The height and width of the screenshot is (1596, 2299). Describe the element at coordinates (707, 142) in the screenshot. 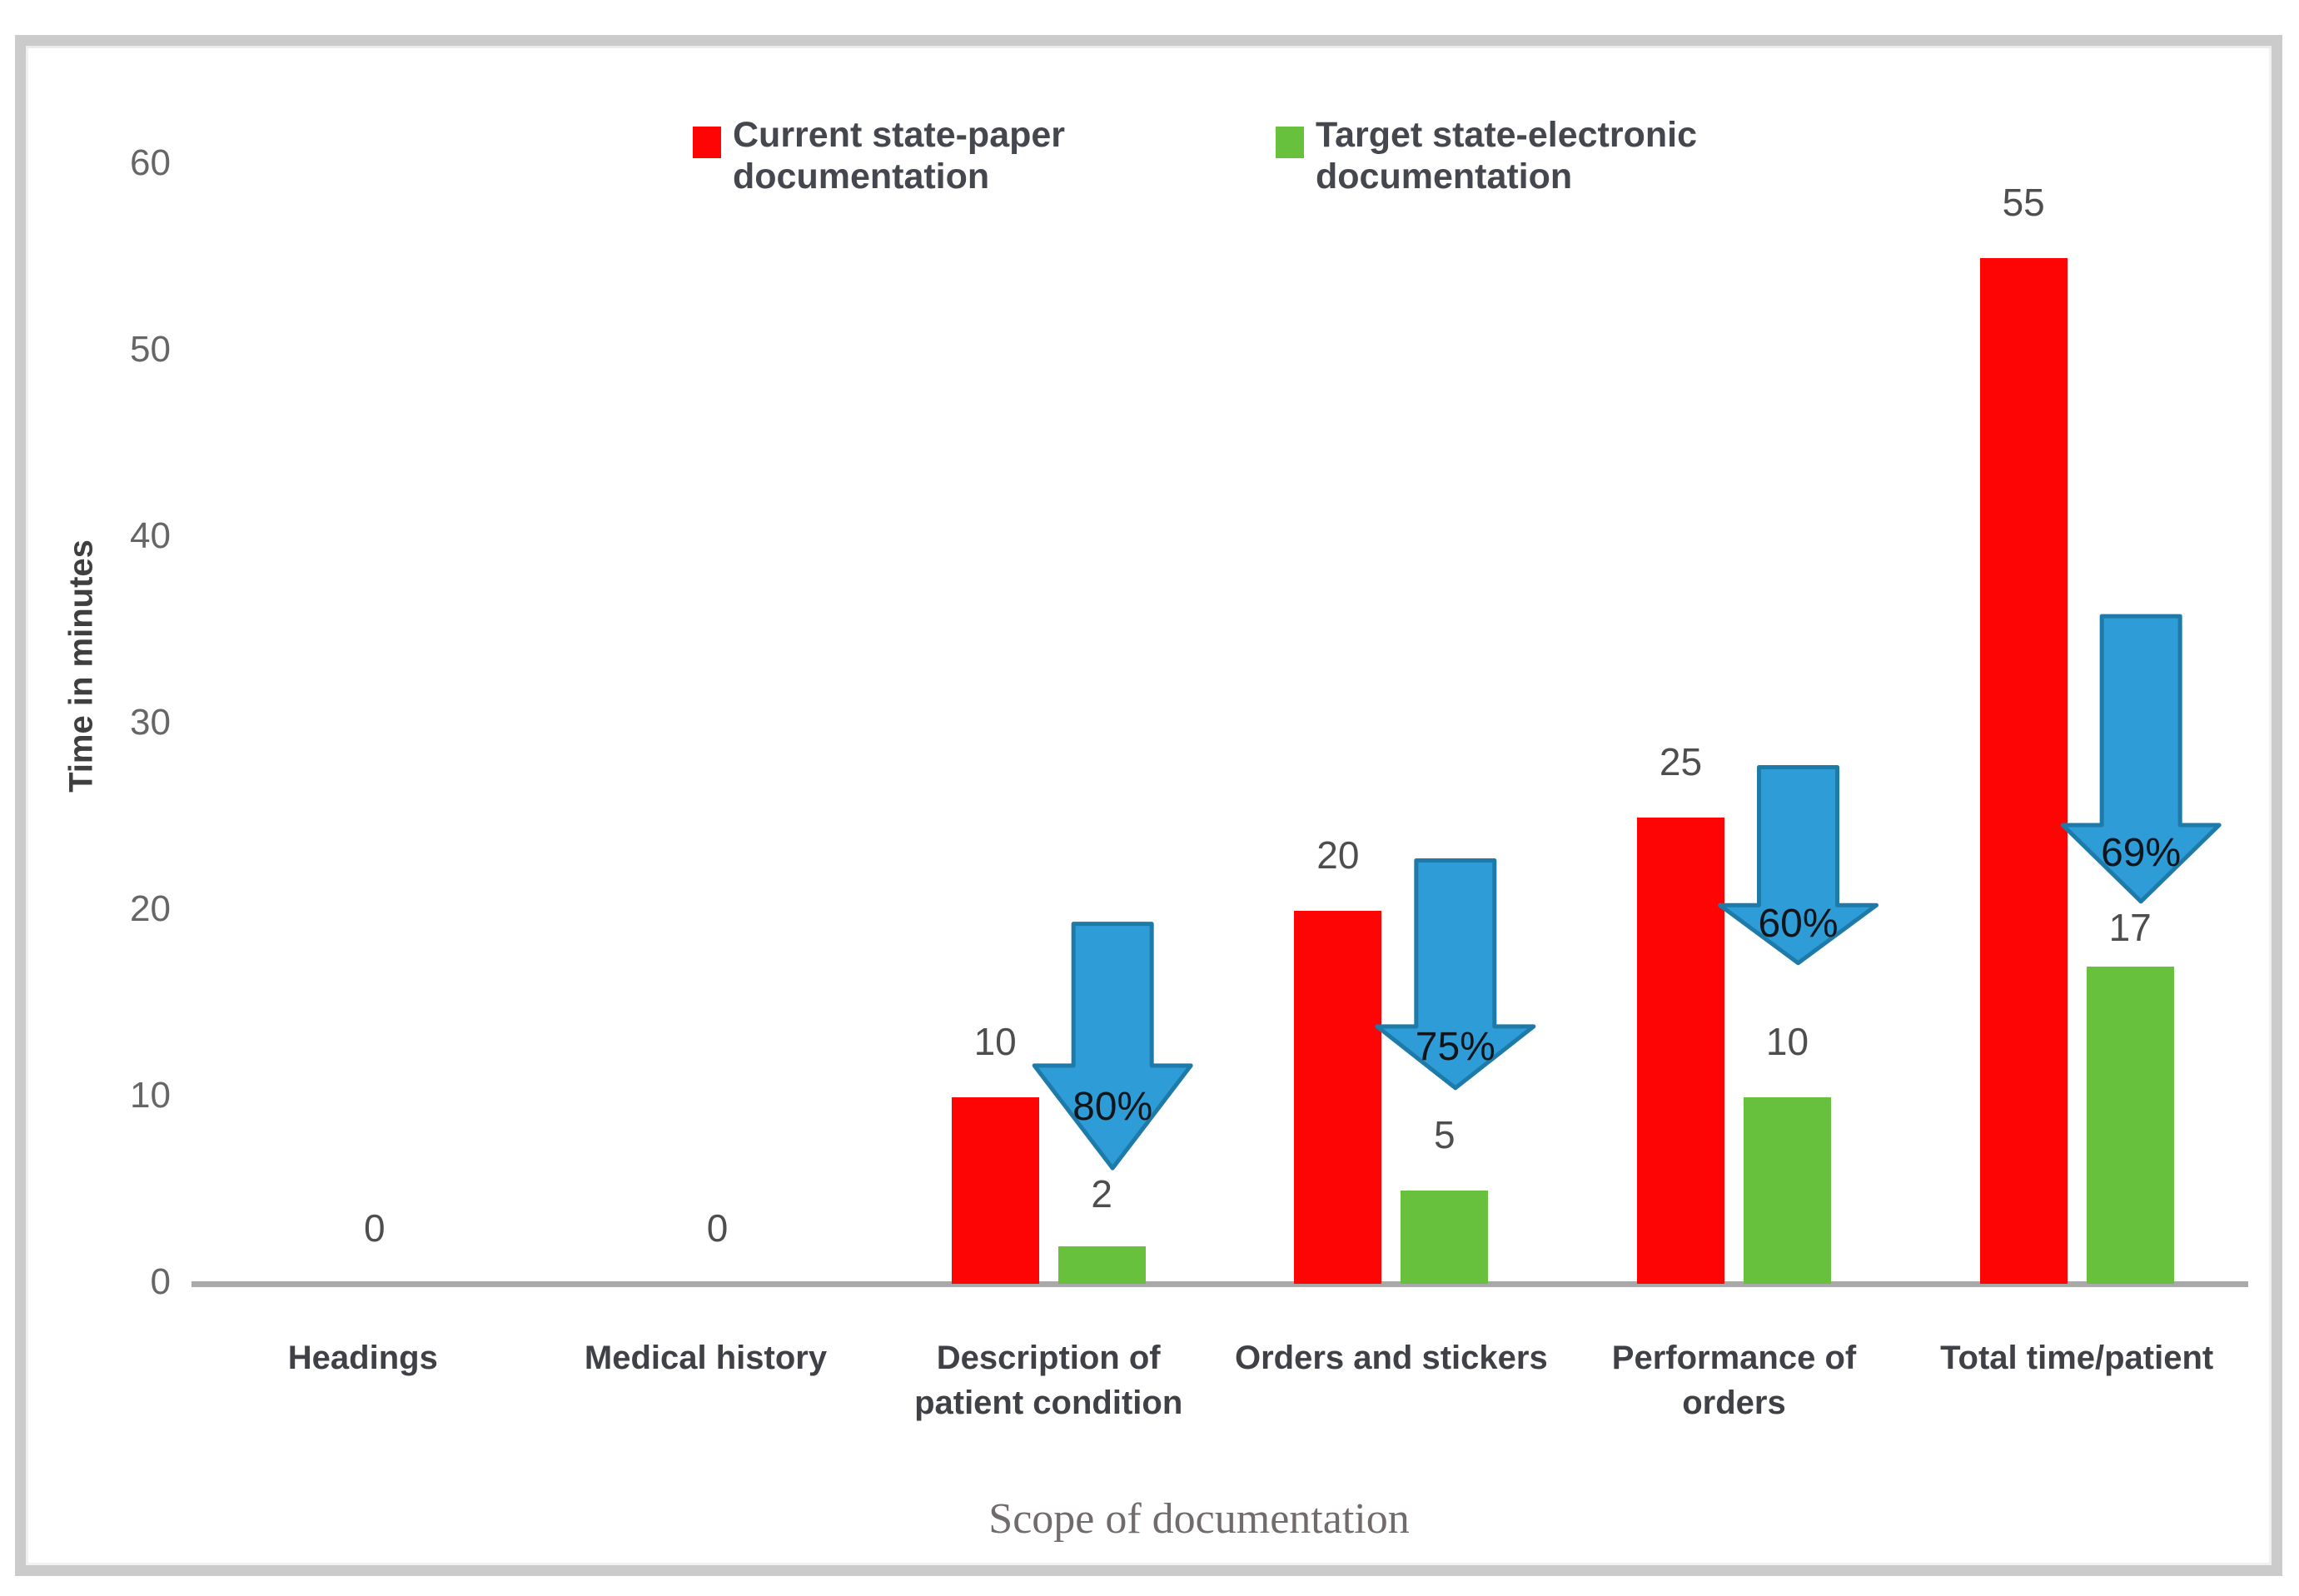

I see `legend-swatch-current` at that location.